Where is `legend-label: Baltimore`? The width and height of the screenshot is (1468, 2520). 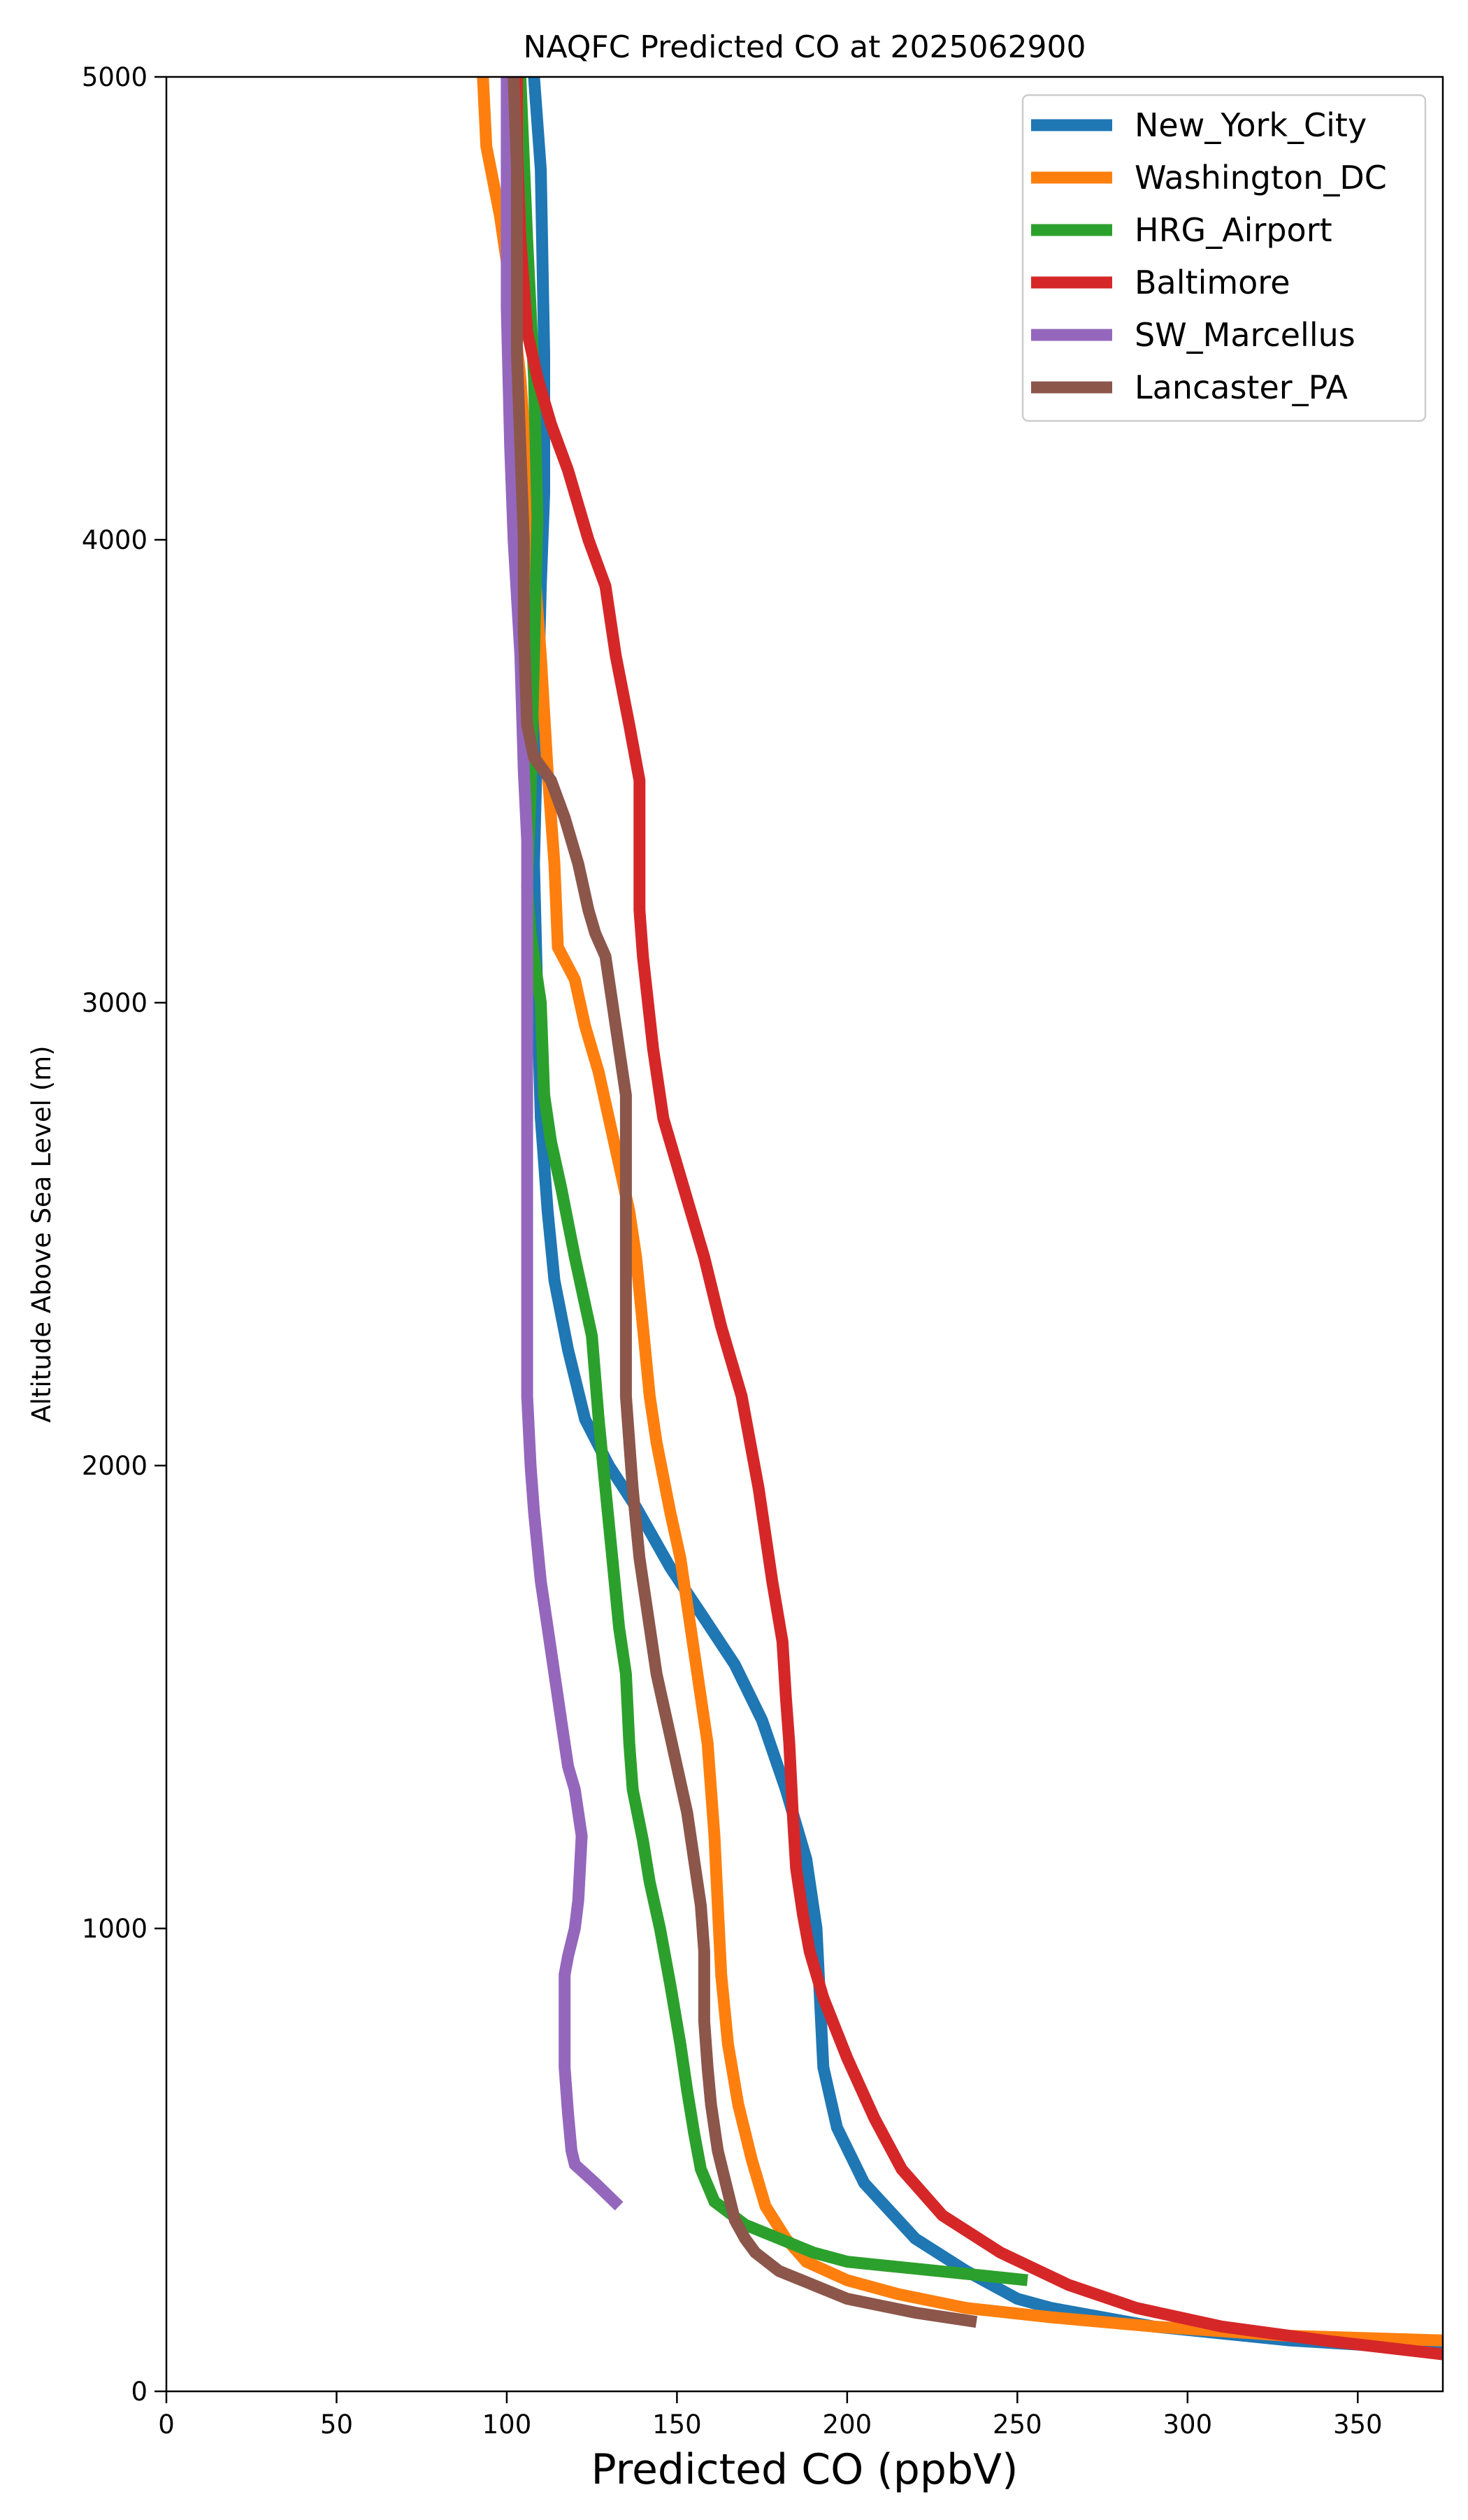 legend-label: Baltimore is located at coordinates (1212, 282).